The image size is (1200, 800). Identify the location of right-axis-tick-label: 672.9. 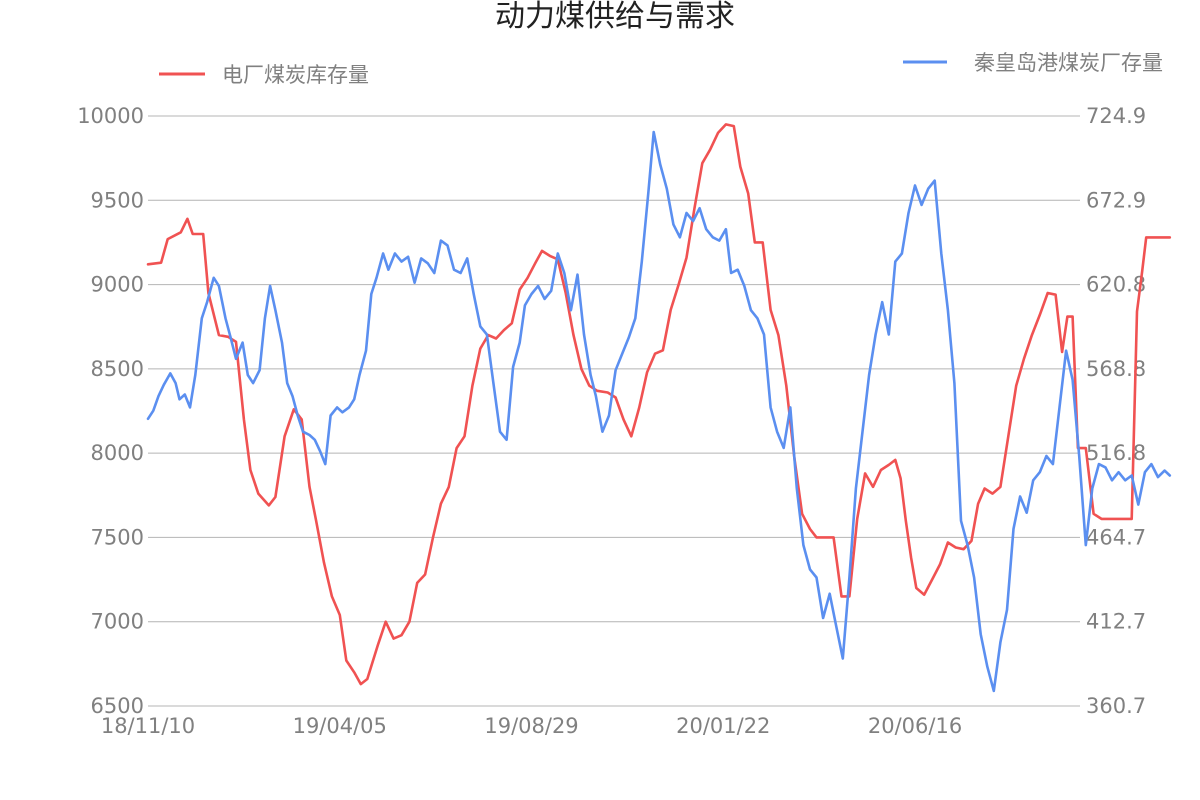
(1116, 200).